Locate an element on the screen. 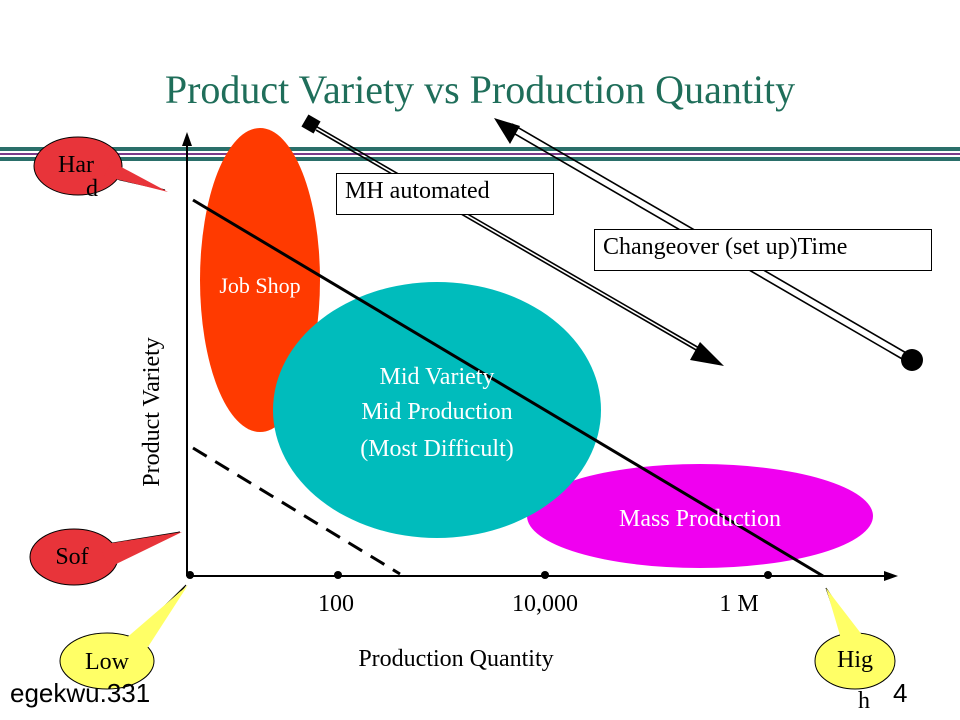 This screenshot has height=720, width=960. mid-variety-label: Mid Variety is located at coordinates (437, 377).